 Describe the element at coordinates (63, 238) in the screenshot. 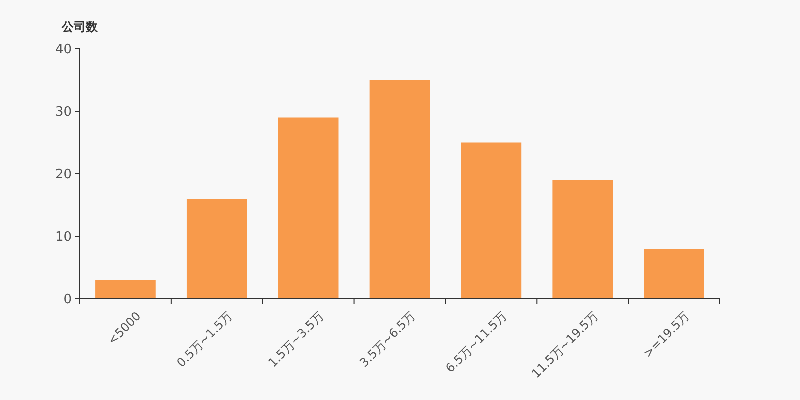

I see `y-tick-label: 10` at that location.